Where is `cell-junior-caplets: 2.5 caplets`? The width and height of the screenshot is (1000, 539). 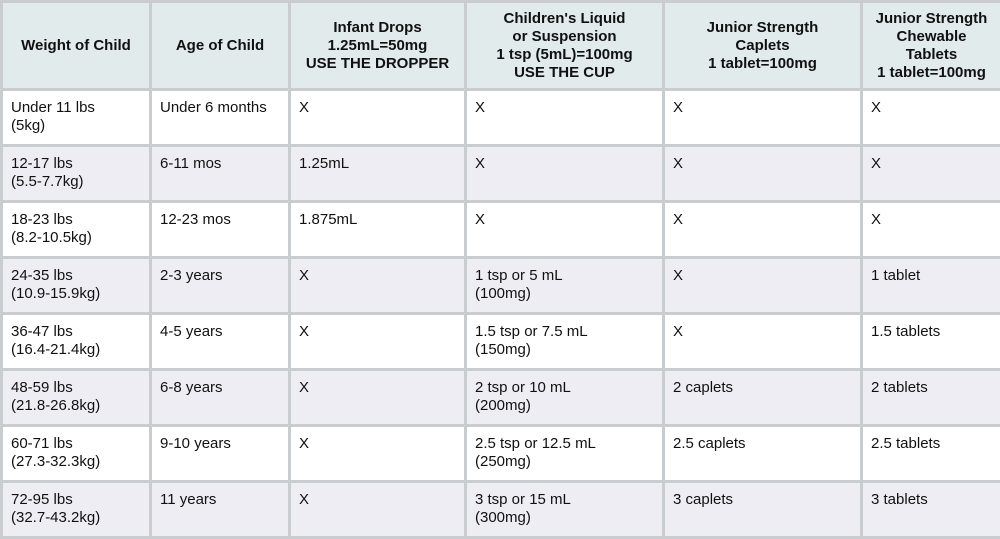 cell-junior-caplets: 2.5 caplets is located at coordinates (762, 453).